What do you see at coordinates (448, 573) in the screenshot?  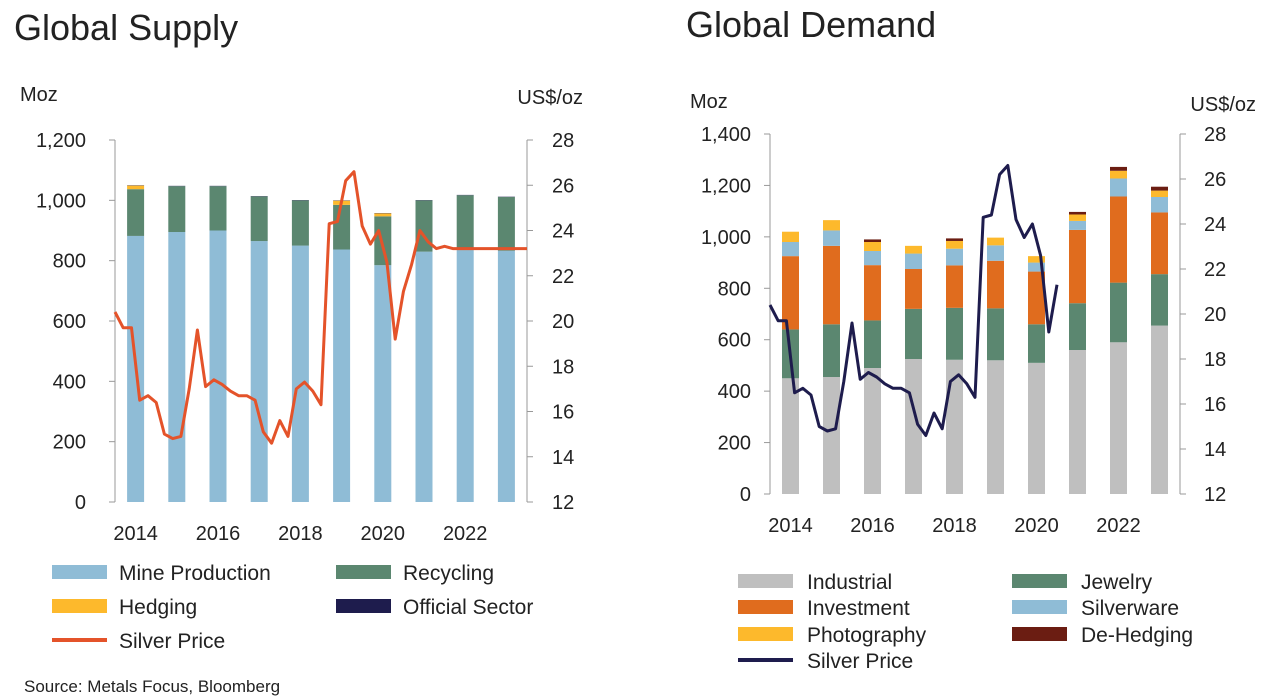 I see `supply-legend-label-recycling: Recycling` at bounding box center [448, 573].